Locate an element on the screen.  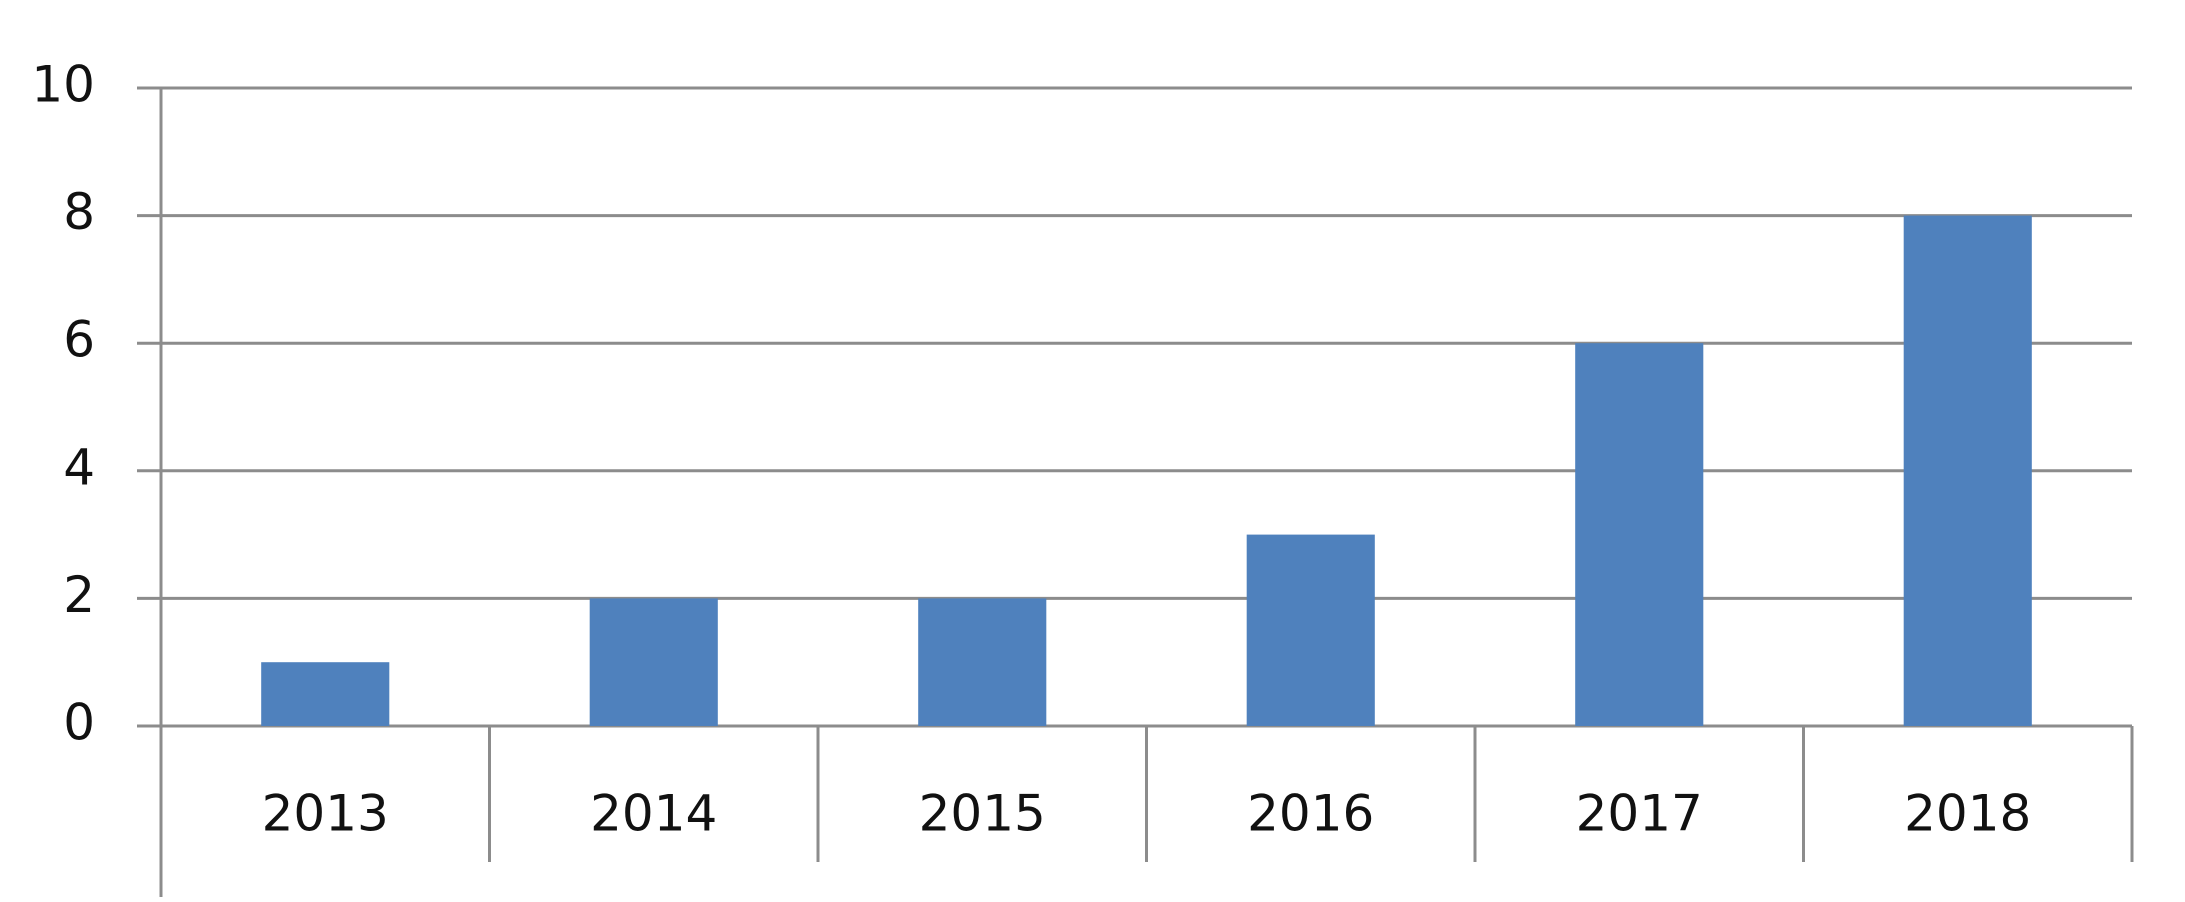
y-tick-label: 4 is located at coordinates (79, 467).